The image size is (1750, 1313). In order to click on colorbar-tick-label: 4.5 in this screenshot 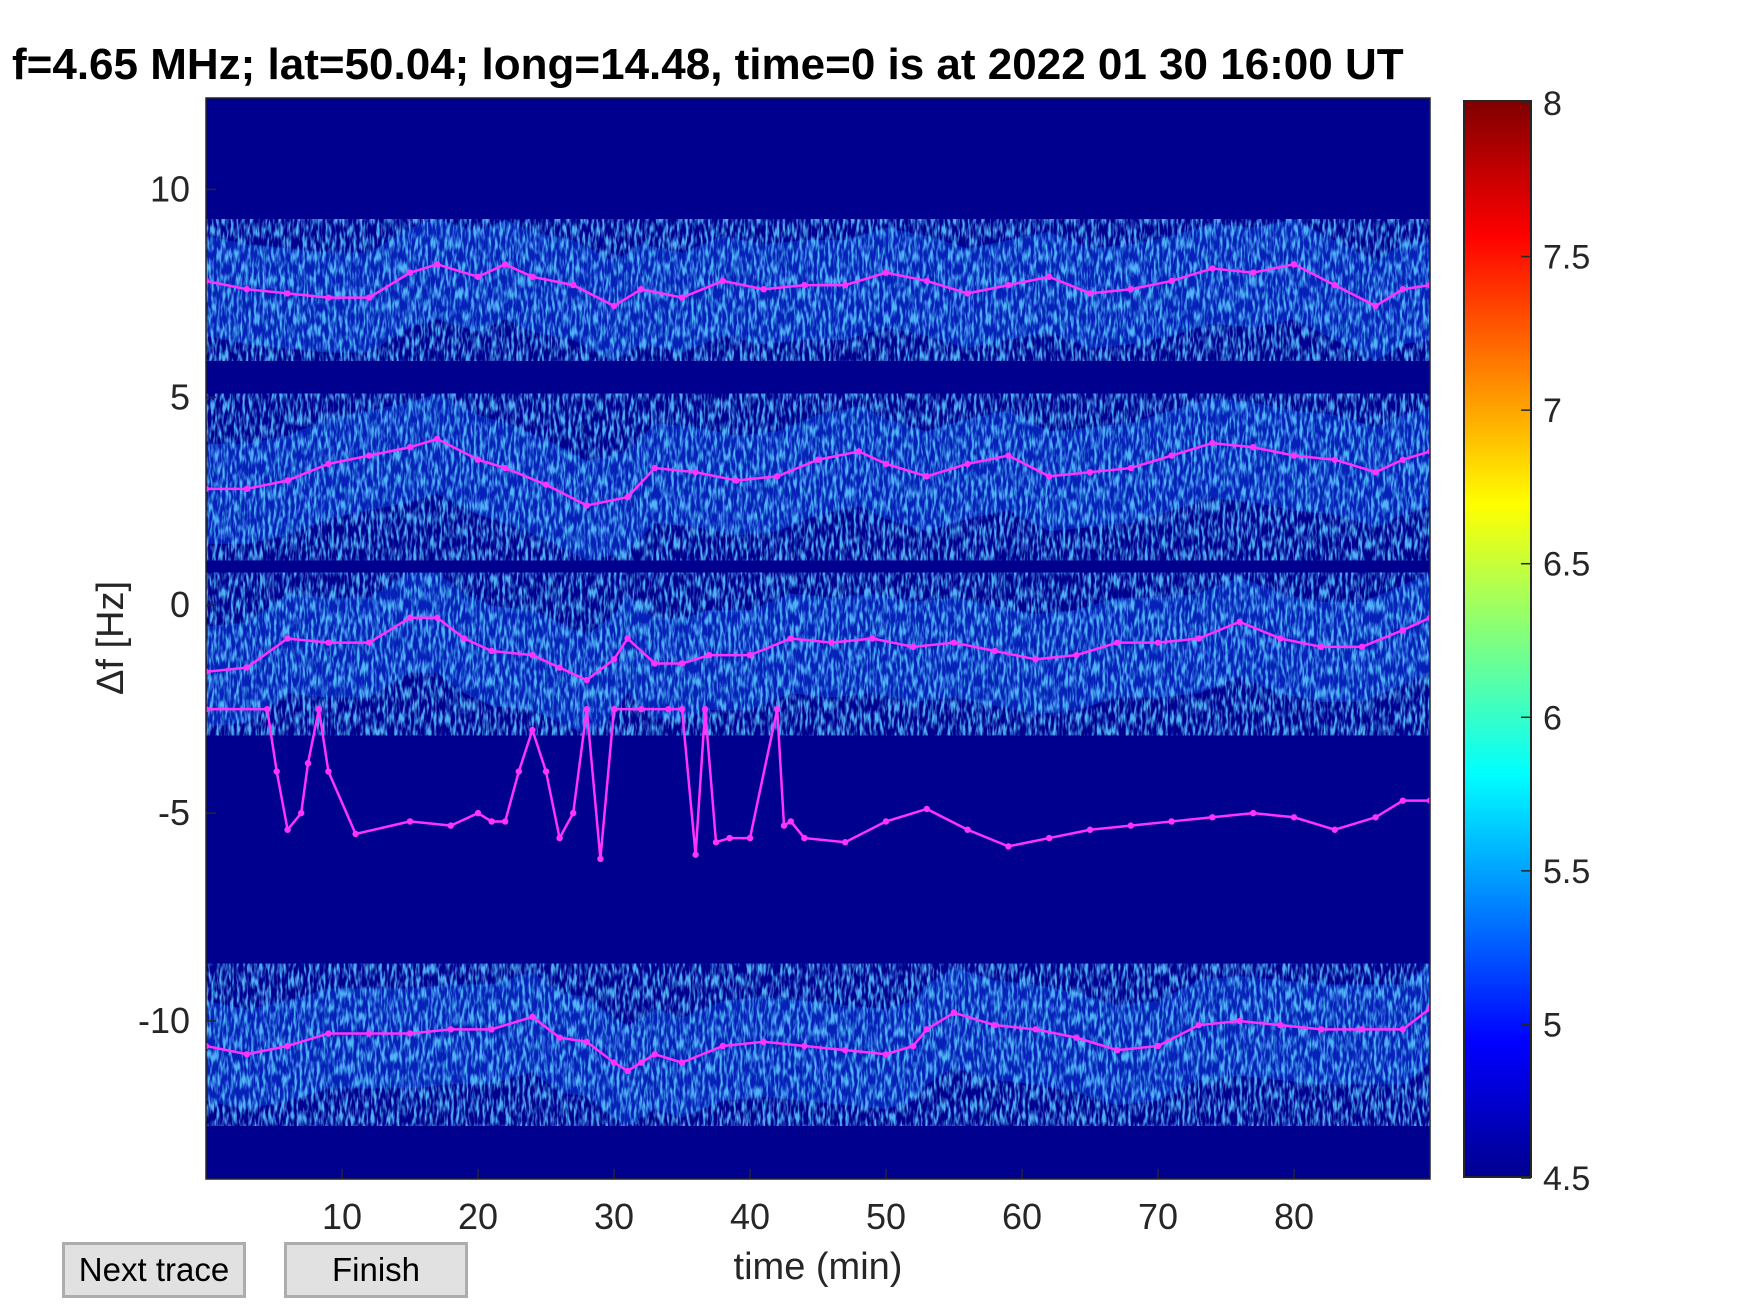, I will do `click(1566, 1179)`.